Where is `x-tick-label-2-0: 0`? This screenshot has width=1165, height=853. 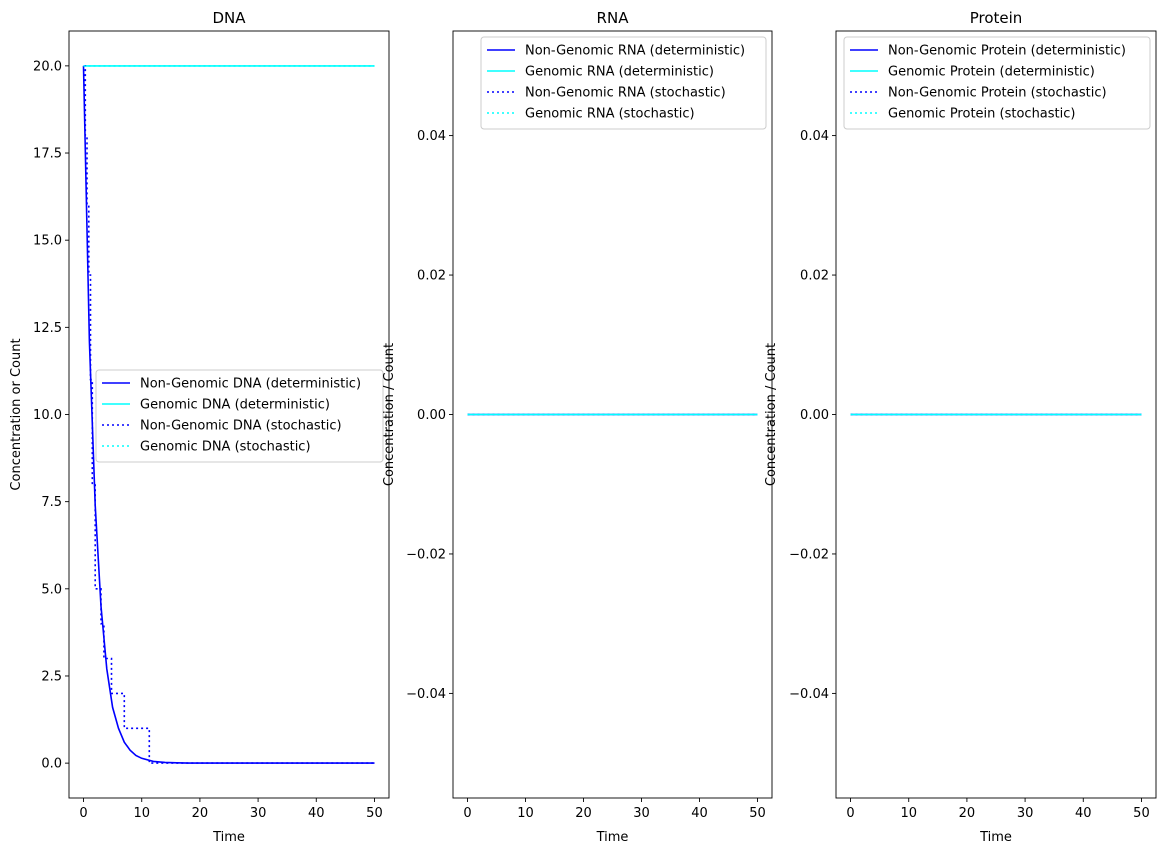
x-tick-label-2-0: 0 is located at coordinates (850, 813).